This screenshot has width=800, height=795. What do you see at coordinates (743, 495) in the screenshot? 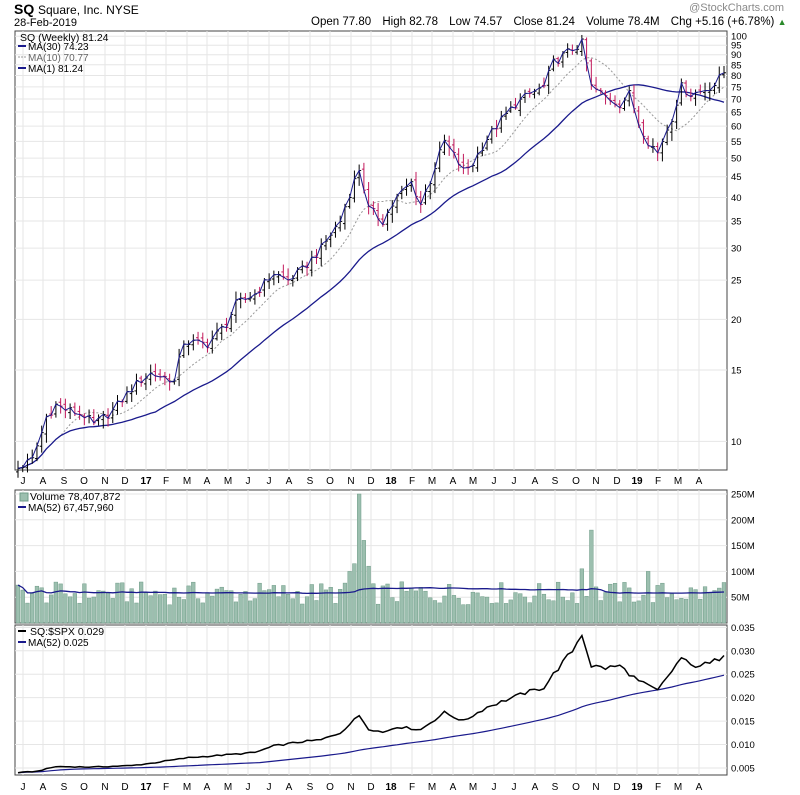
I see `volume-tick-label: 250M` at bounding box center [743, 495].